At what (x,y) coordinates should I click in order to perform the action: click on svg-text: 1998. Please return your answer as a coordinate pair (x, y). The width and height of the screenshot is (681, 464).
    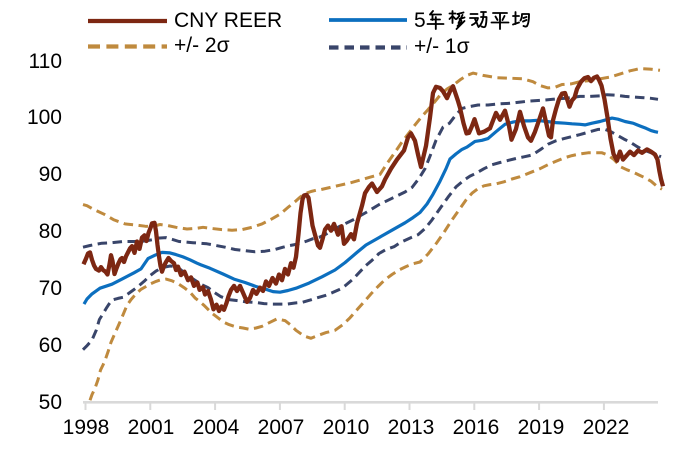
    Looking at the image, I should click on (86, 427).